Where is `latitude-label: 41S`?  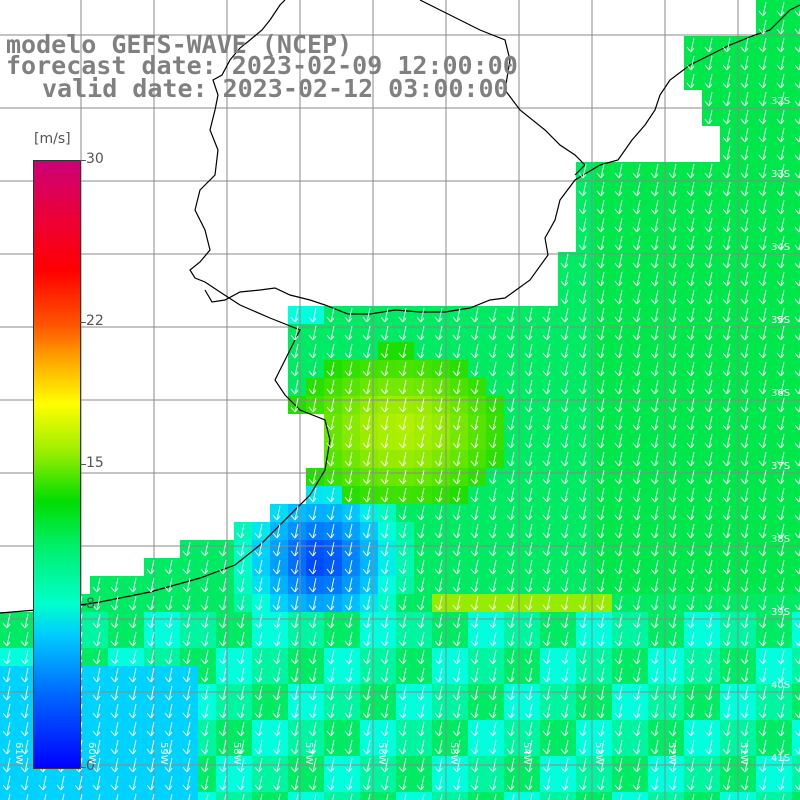 latitude-label: 41S is located at coordinates (781, 758).